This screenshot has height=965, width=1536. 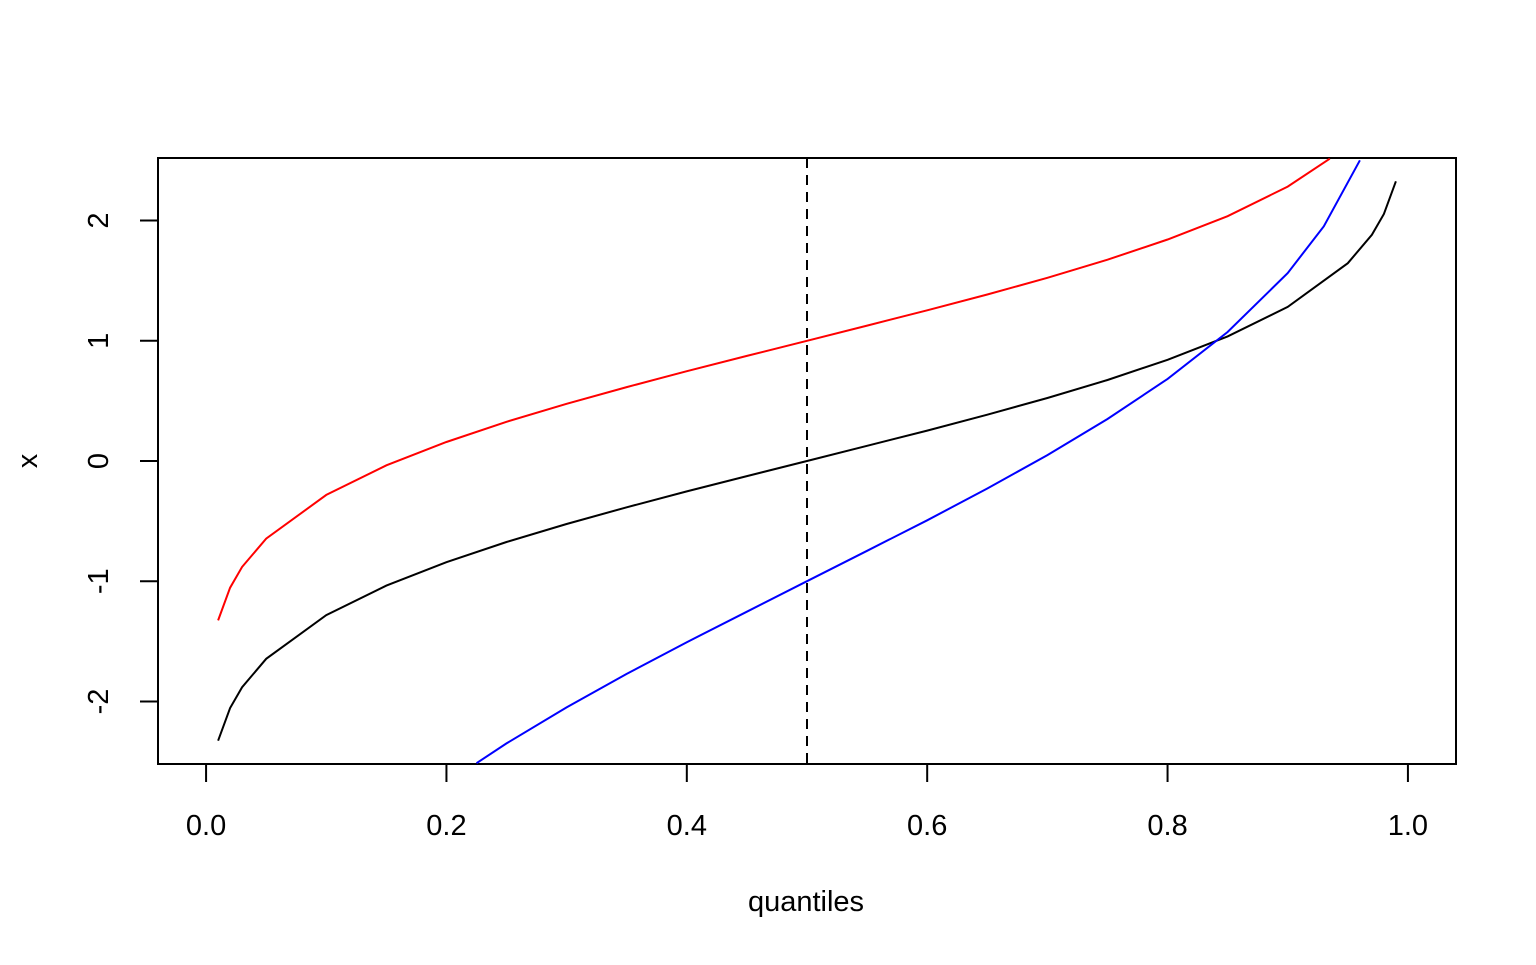 What do you see at coordinates (806, 902) in the screenshot?
I see `x-axis-label: quantiles` at bounding box center [806, 902].